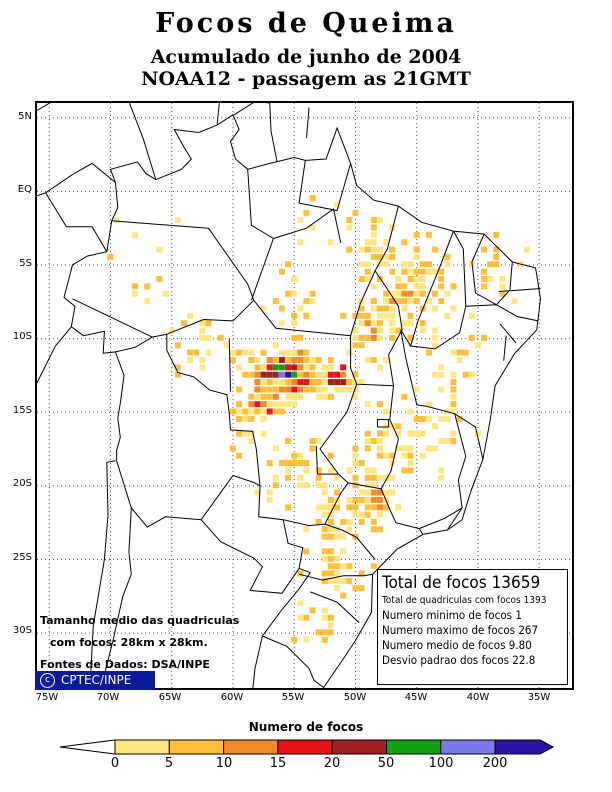 Image resolution: width=612 pixels, height=792 pixels. Describe the element at coordinates (47, 697) in the screenshot. I see `lon-label-75w: 75W` at that location.